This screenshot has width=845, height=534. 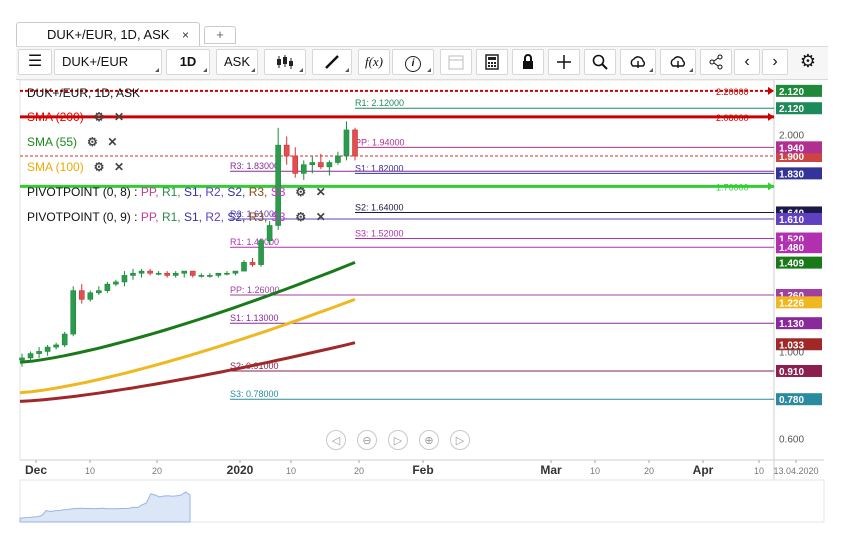 What do you see at coordinates (732, 92) in the screenshot?
I see `horizontal-line-label: 2.20000` at bounding box center [732, 92].